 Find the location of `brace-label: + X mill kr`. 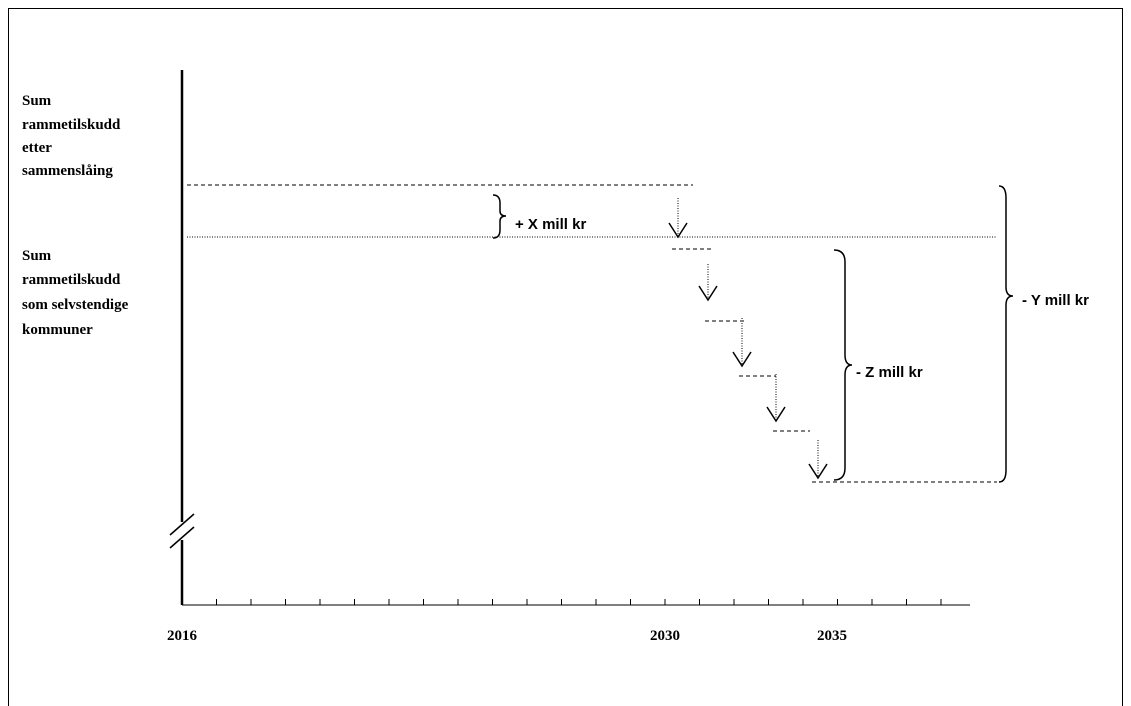

brace-label: + X mill kr is located at coordinates (550, 224).